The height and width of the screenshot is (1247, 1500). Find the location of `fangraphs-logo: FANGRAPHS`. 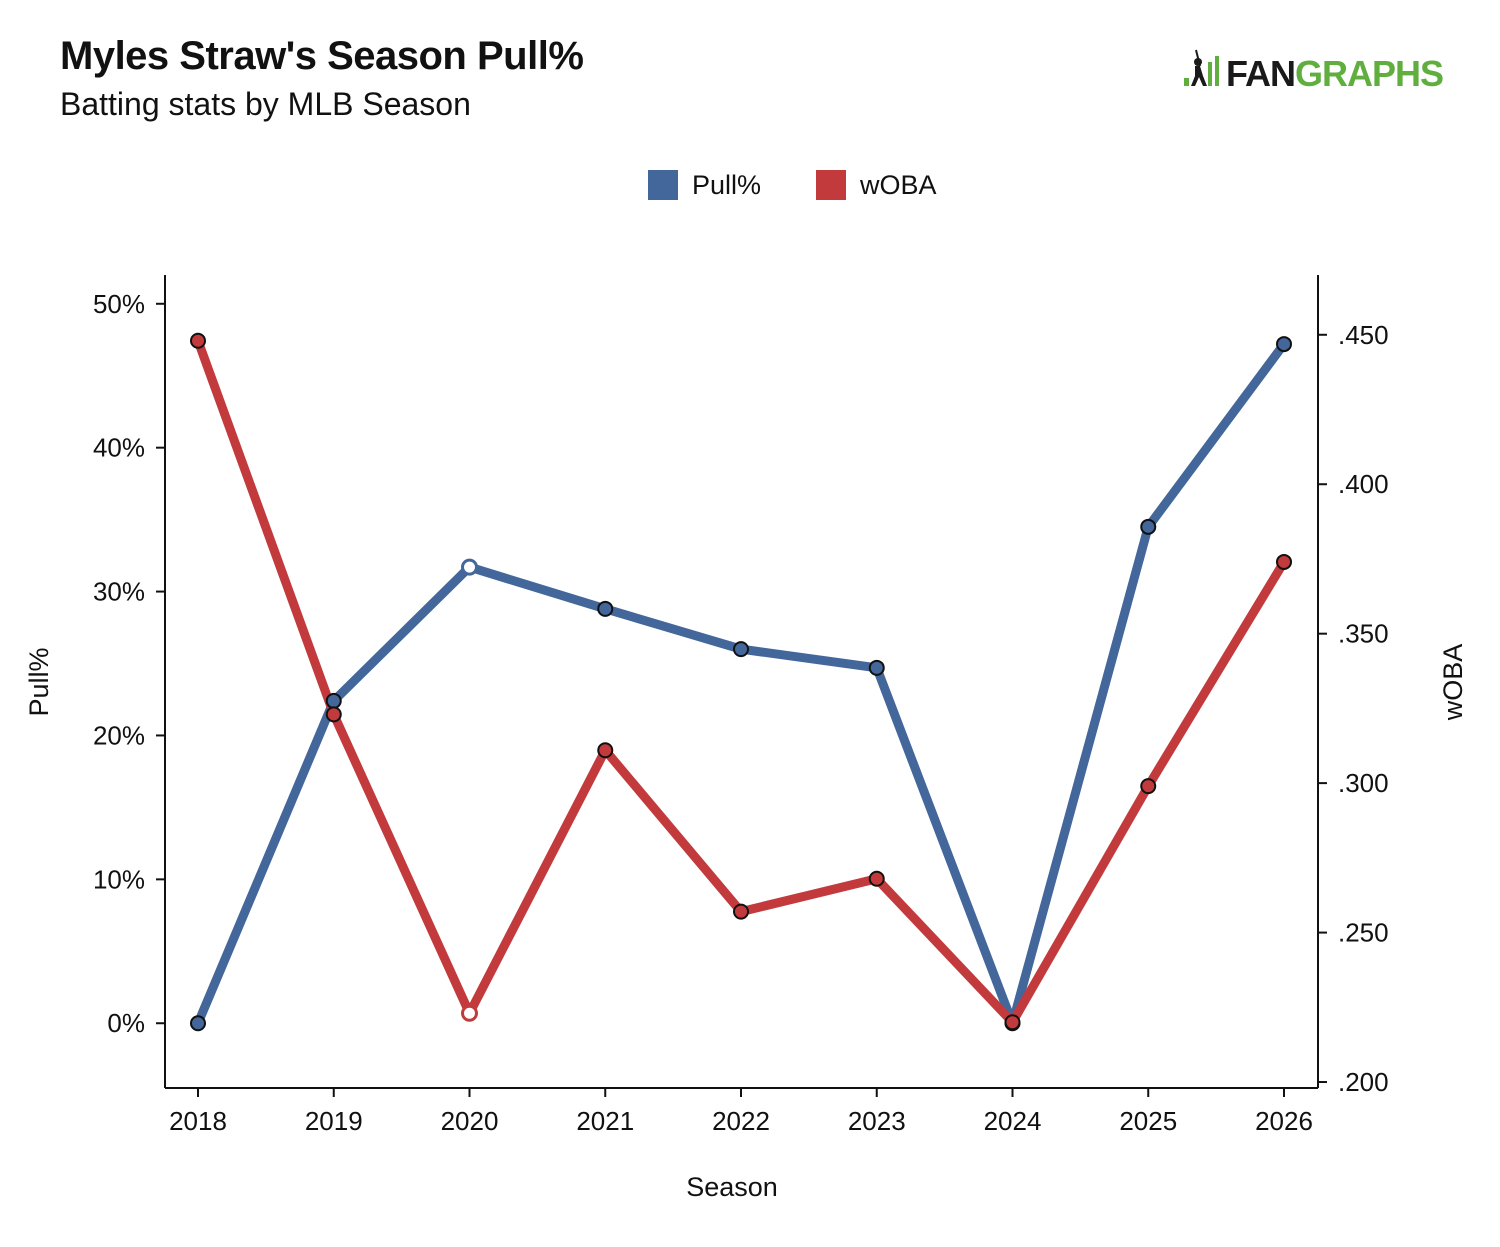

fangraphs-logo: FANGRAPHS is located at coordinates (1314, 71).